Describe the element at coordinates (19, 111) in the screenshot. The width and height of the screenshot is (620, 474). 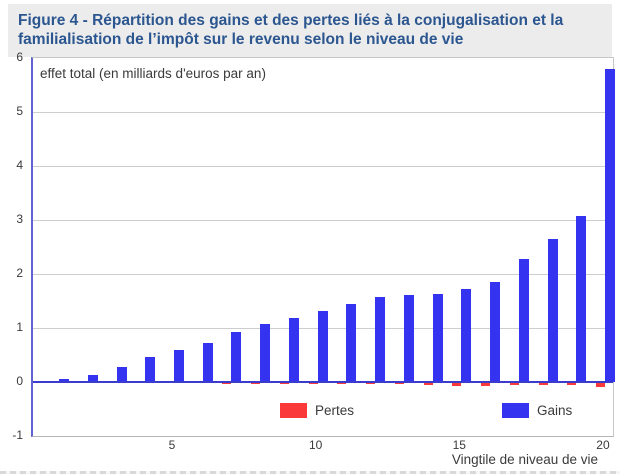
I see `y-tick-5: 5` at that location.